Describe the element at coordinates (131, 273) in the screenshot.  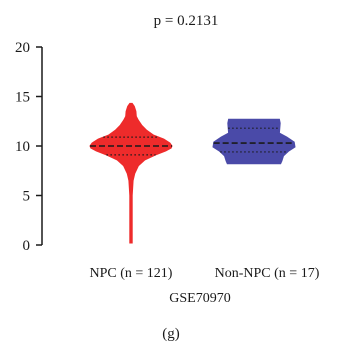
I see `x-tick-label-npc: NPC (n = 121)` at that location.